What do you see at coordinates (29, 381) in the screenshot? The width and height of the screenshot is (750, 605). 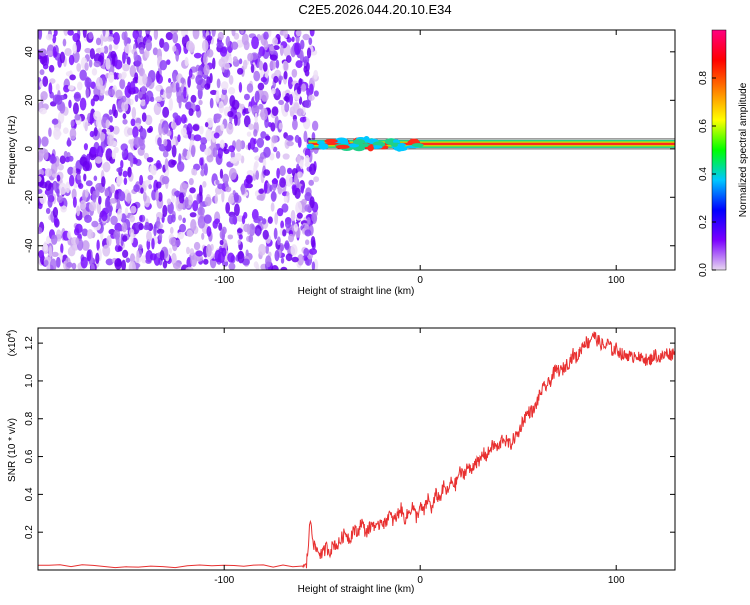 I see `y-tick-label: 1.0` at bounding box center [29, 381].